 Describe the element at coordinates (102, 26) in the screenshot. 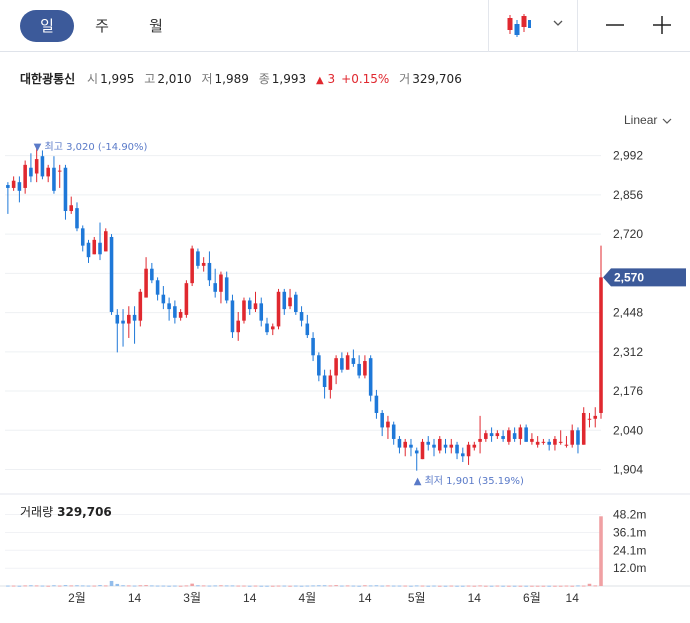

I see `tab-week: 주` at that location.